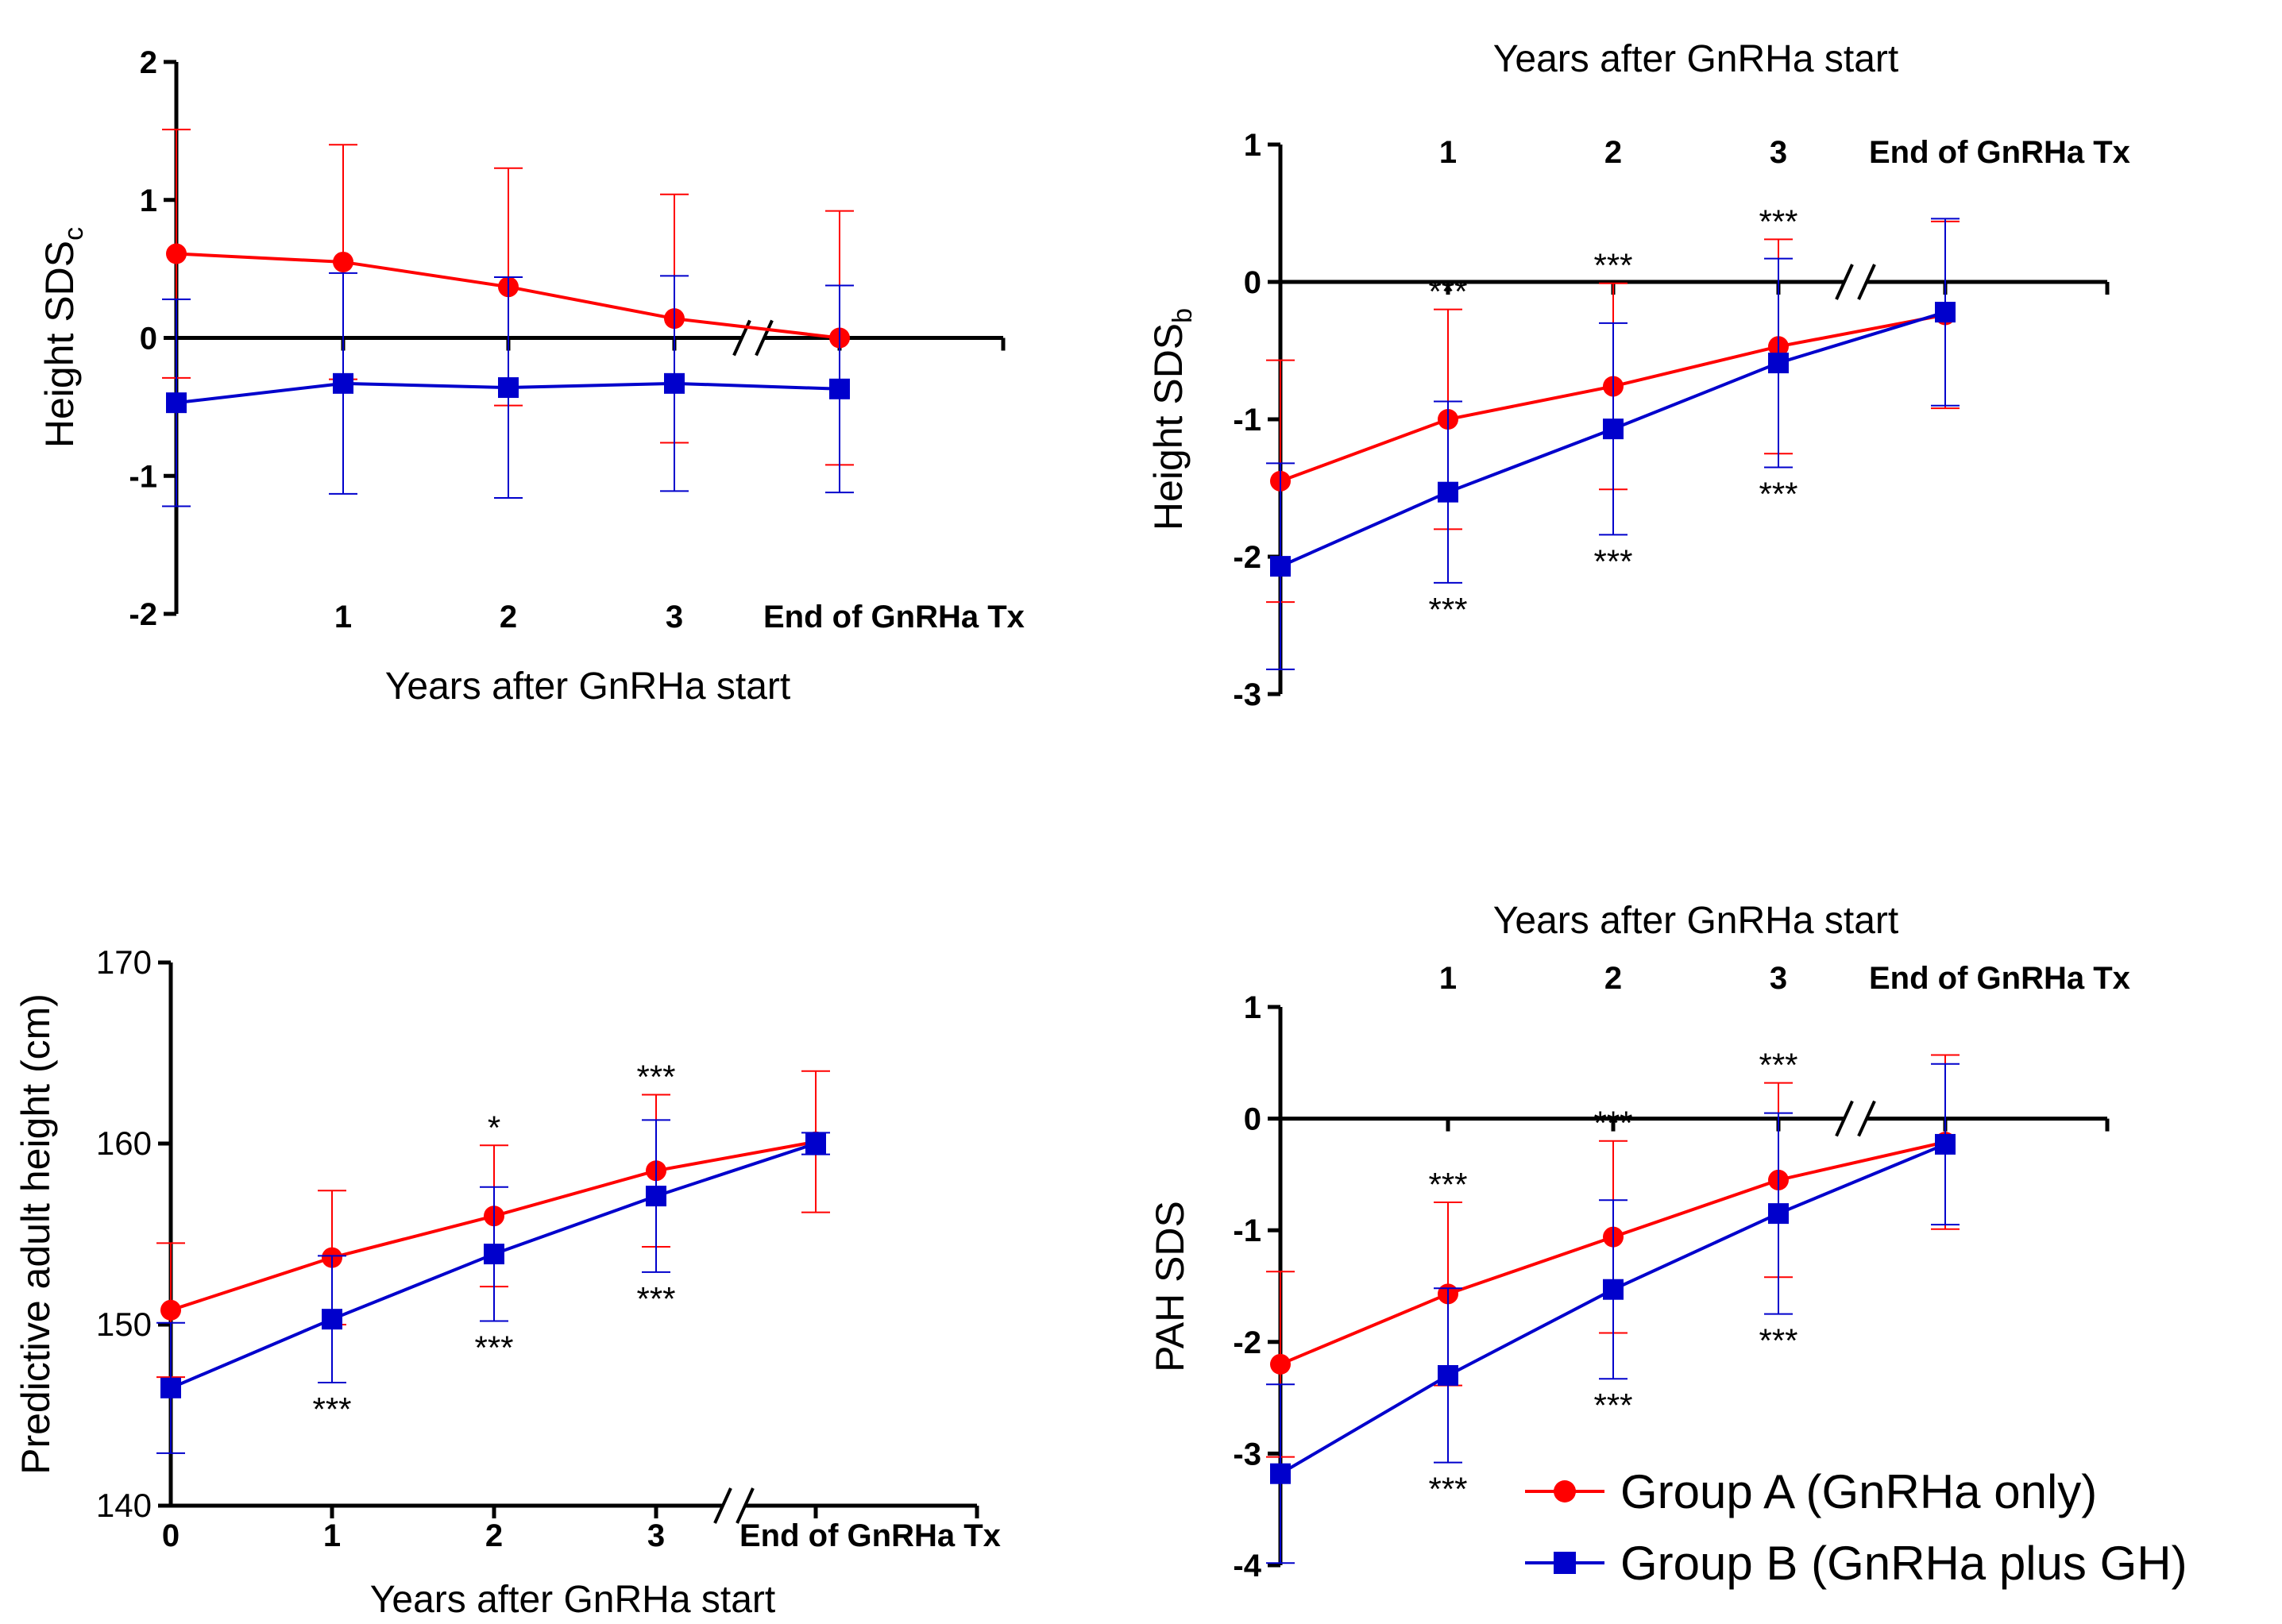 The image size is (2282, 1624). Describe the element at coordinates (171, 1535) in the screenshot. I see `x-tick-label: 0` at that location.